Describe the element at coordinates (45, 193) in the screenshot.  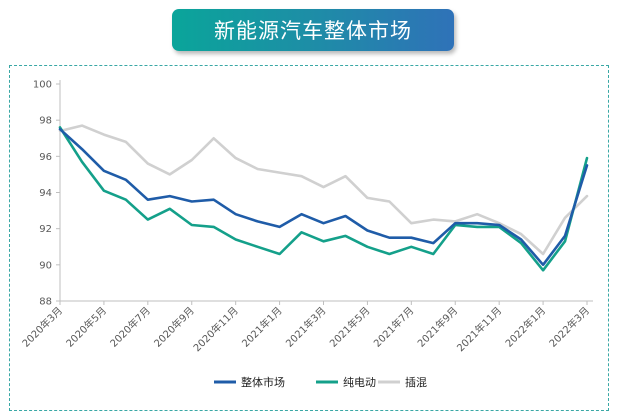
I see `y-tick-label: 94` at that location.